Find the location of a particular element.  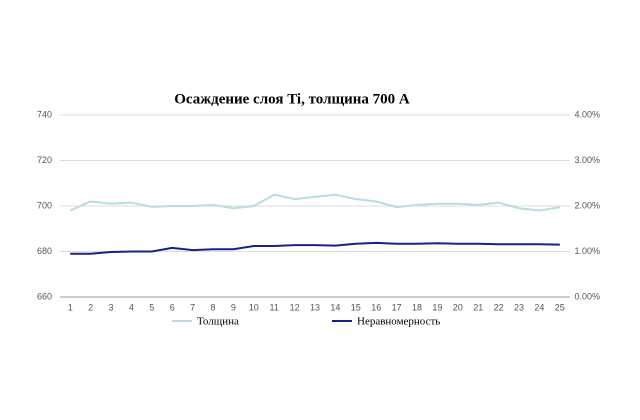

x-tick-label: 21 is located at coordinates (478, 307).